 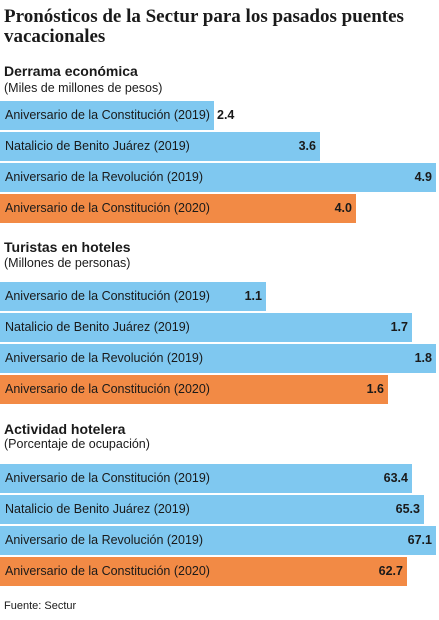 I want to click on panel-title: Derrama económica, so click(x=71, y=71).